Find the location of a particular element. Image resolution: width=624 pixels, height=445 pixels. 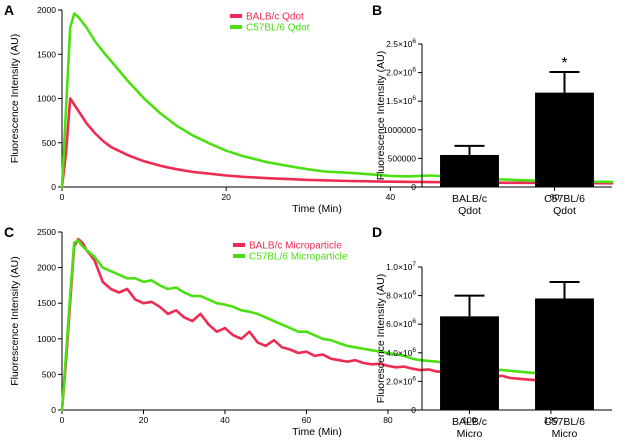

category-label-1: Micro is located at coordinates (470, 434).